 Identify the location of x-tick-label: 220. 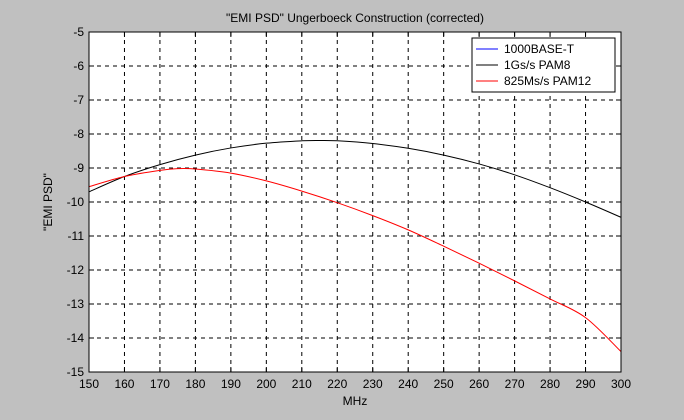
(337, 384).